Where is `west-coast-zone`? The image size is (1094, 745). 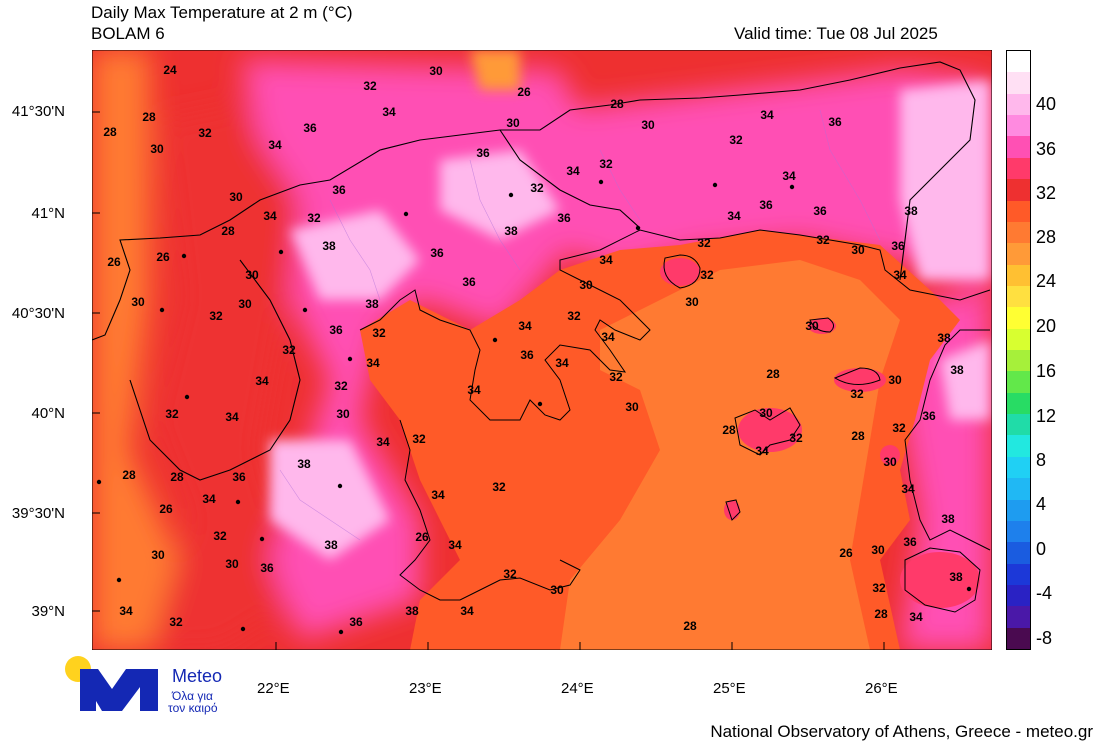
west-coast-zone is located at coordinates (136, 350).